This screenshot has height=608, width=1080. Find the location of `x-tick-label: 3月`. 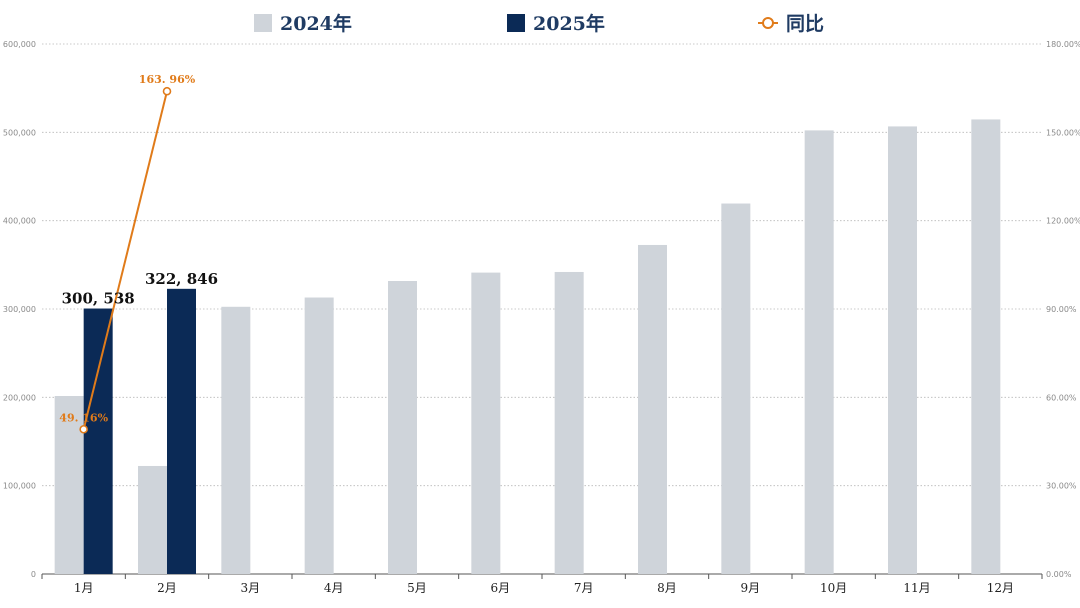

x-tick-label: 3月 is located at coordinates (251, 588).